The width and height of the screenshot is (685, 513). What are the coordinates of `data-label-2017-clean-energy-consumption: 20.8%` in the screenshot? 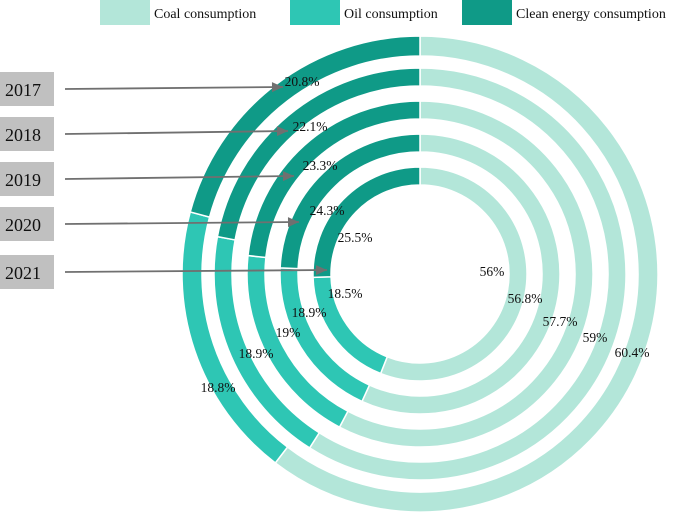 It's located at (302, 81).